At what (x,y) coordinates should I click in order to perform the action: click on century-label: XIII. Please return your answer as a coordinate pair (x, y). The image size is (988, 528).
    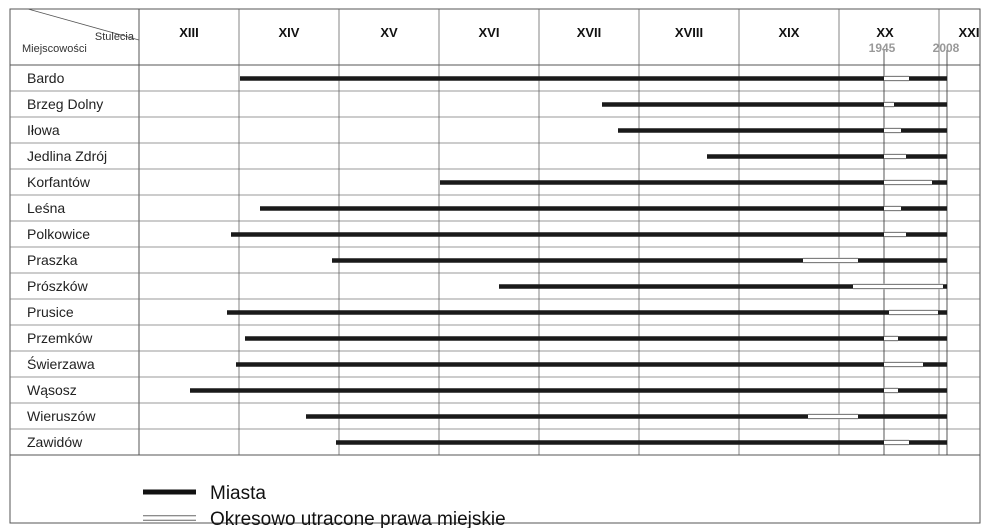
    Looking at the image, I should click on (189, 32).